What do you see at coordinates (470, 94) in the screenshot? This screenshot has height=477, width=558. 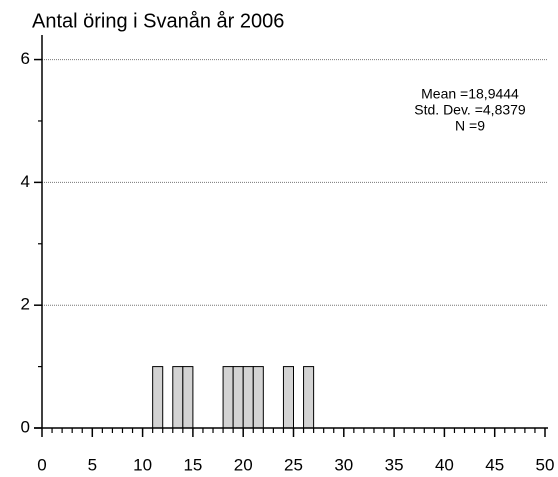 I see `stats-annotation: Mean =18,9444` at bounding box center [470, 94].